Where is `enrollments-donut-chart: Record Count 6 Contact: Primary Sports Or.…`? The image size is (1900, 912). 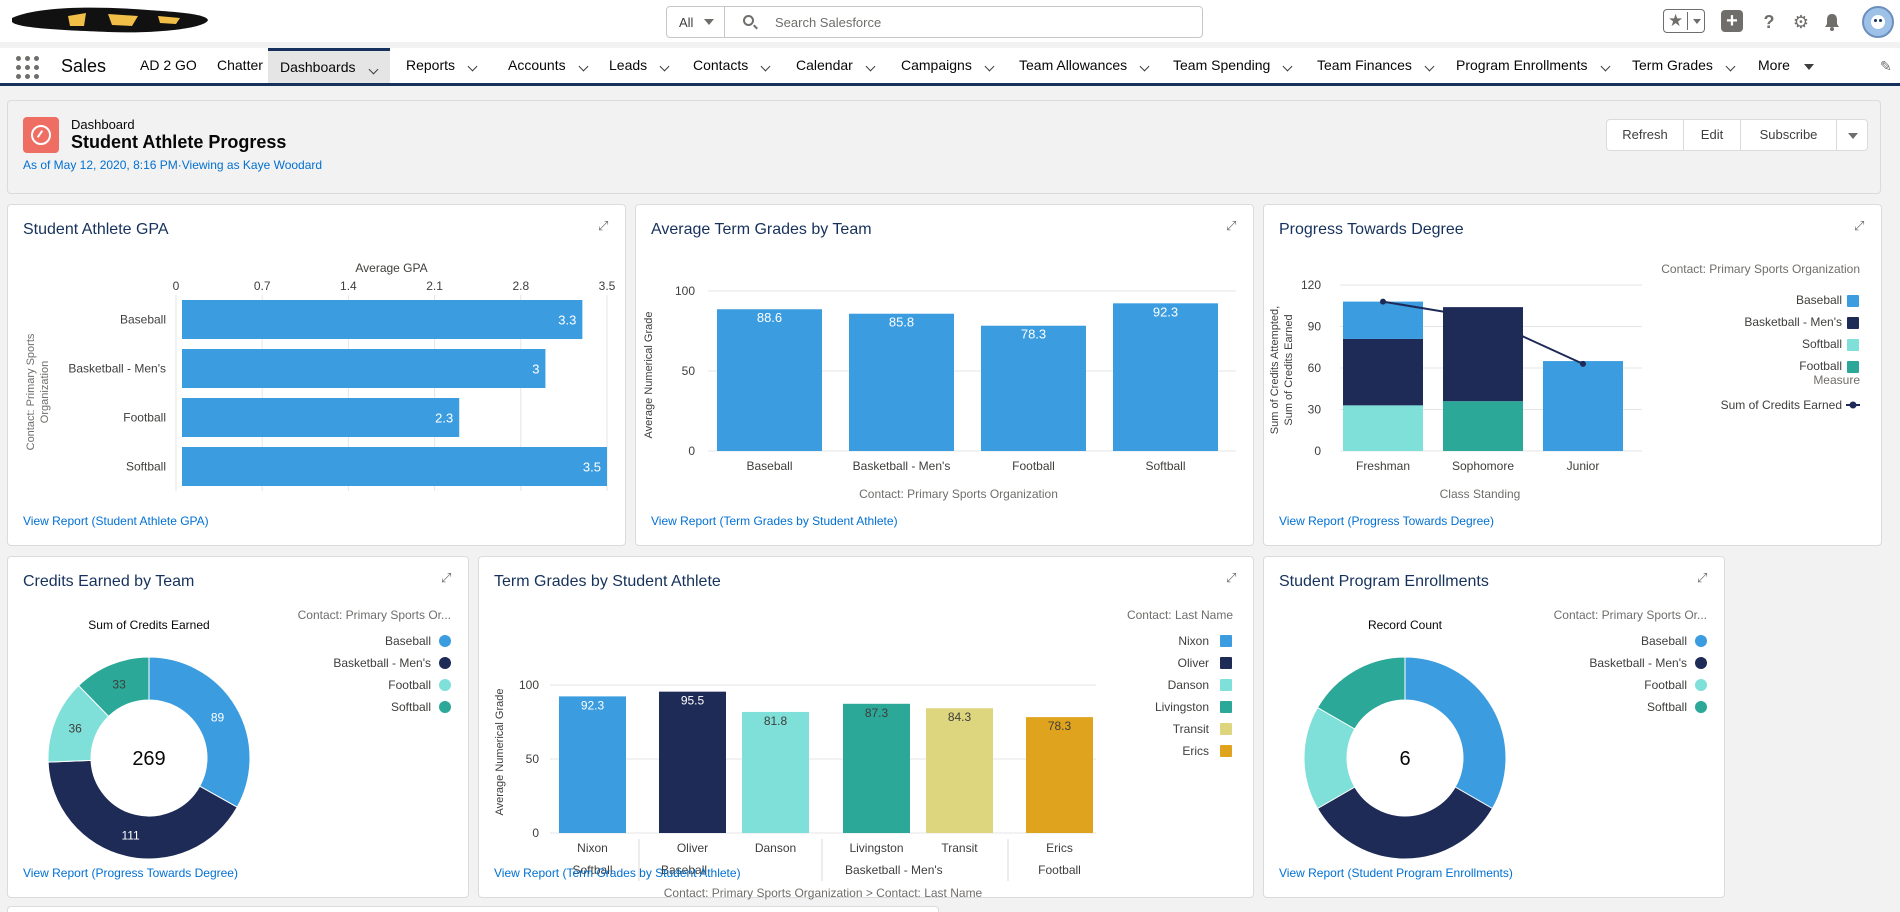
enrollments-donut-chart: Record Count 6 Contact: Primary Sports Or.… is located at coordinates (1505, 734).